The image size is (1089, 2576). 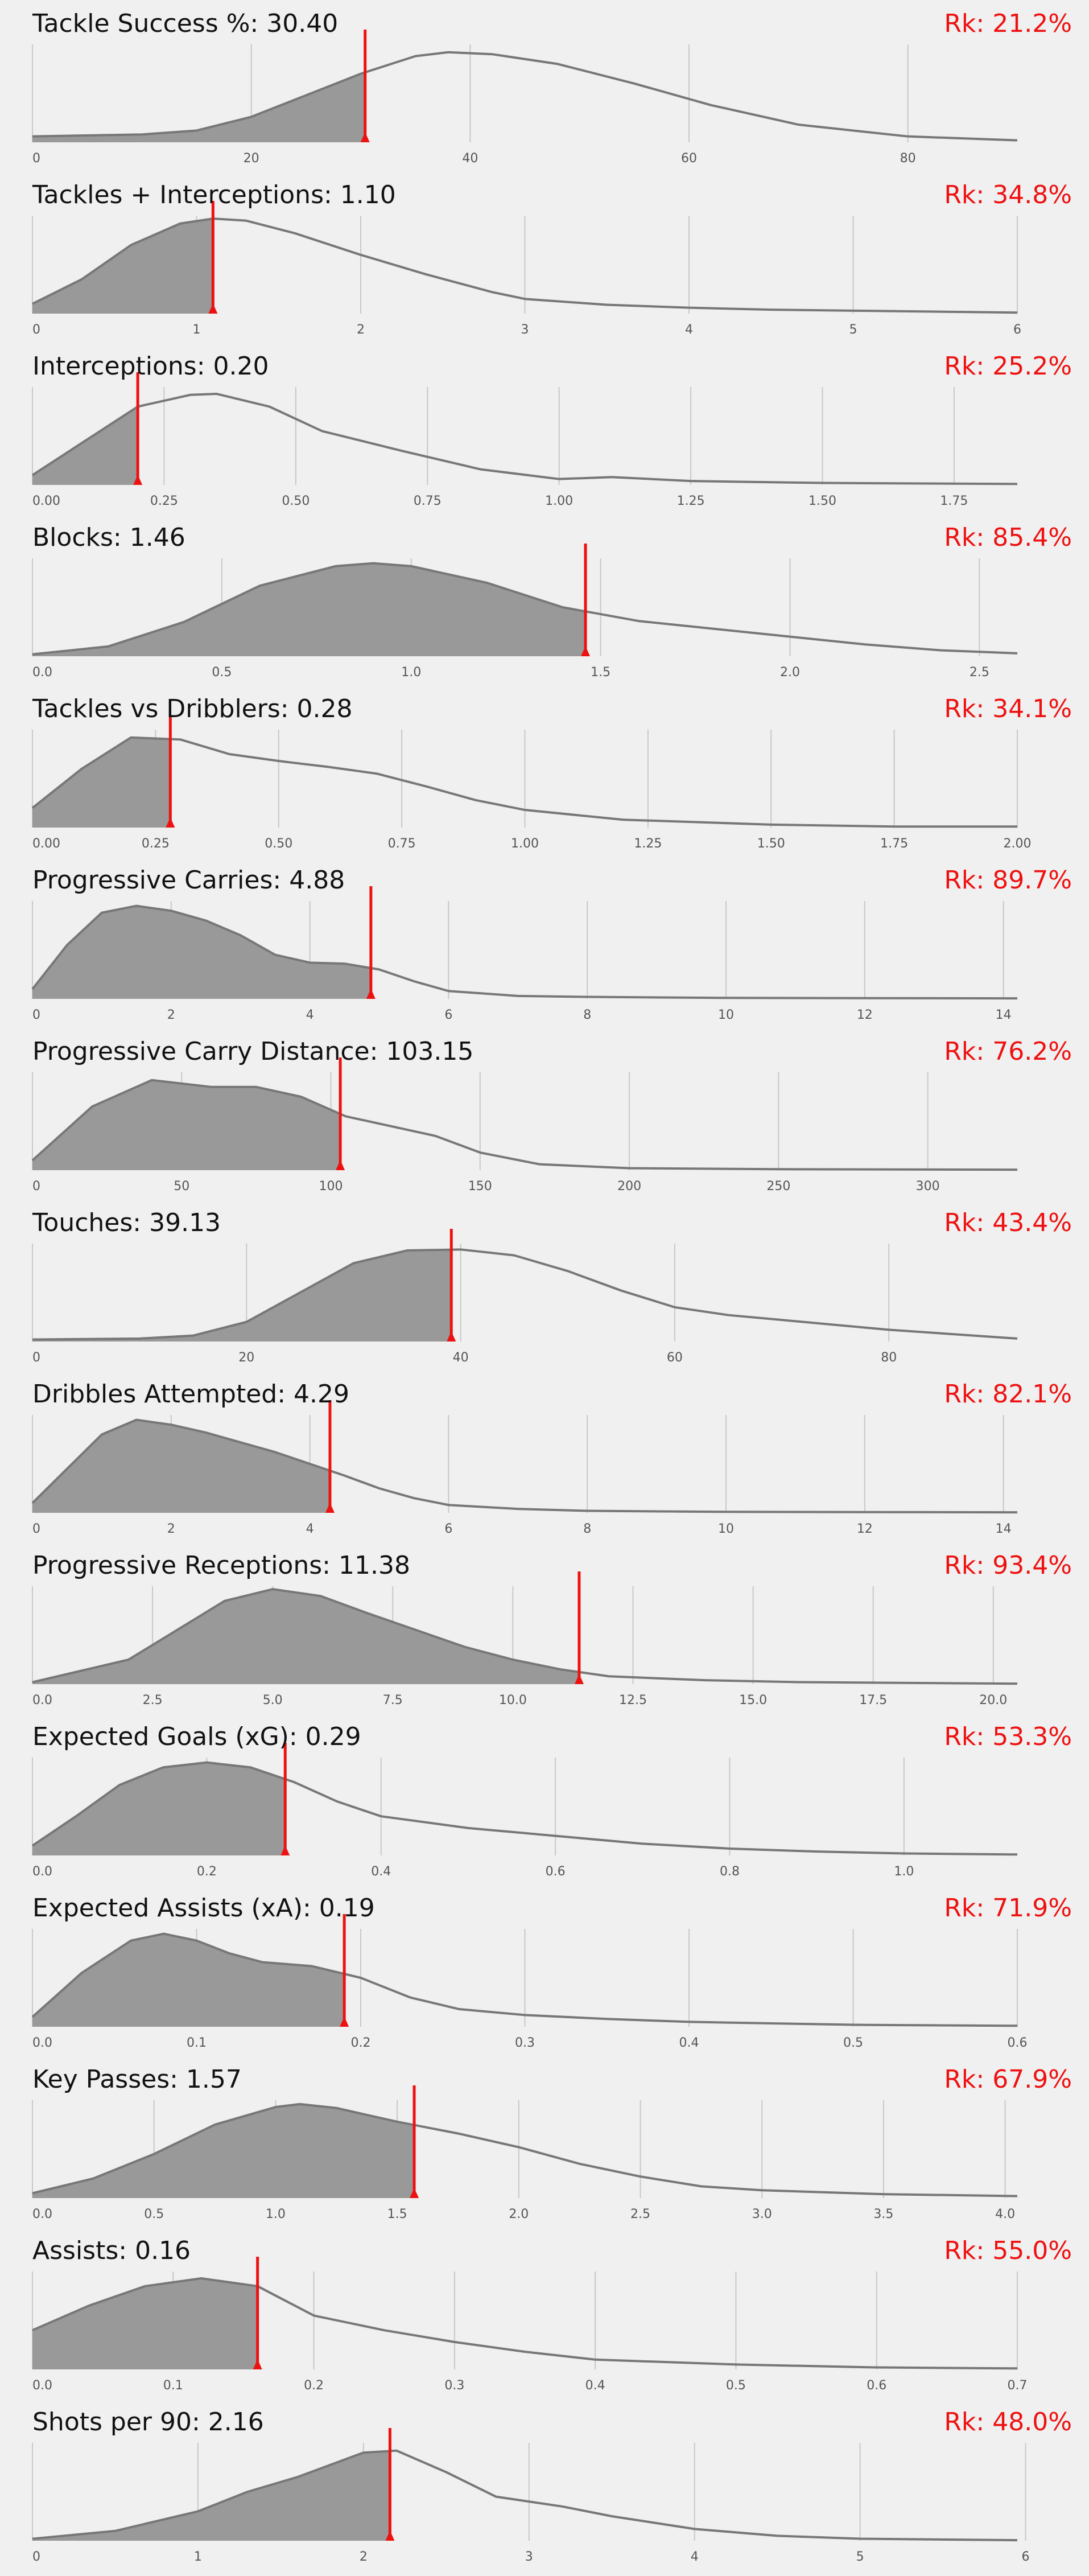 What do you see at coordinates (1008, 367) in the screenshot?
I see `rank-label: Rk: 25.2%` at bounding box center [1008, 367].